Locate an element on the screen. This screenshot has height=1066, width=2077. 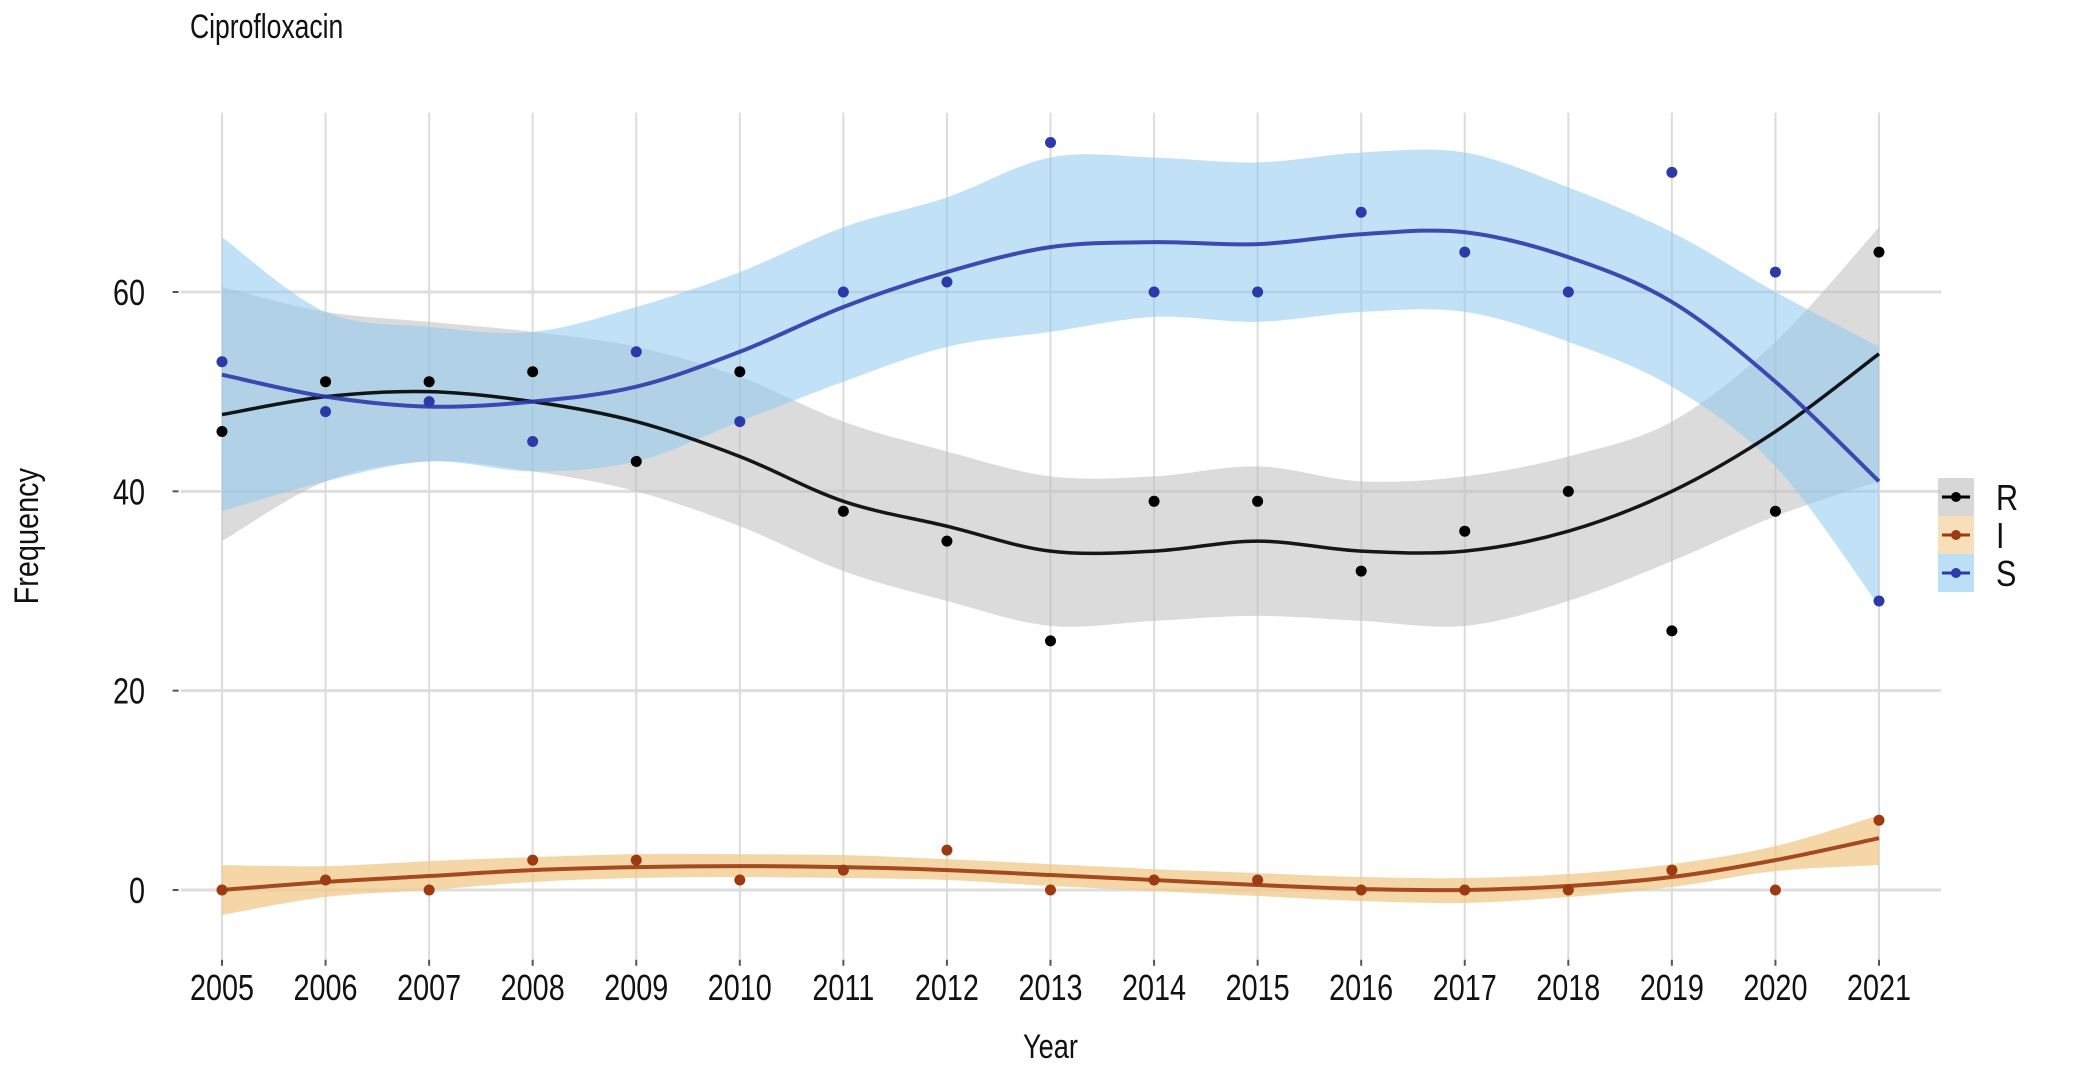
data-point-I-2007 is located at coordinates (429, 890).